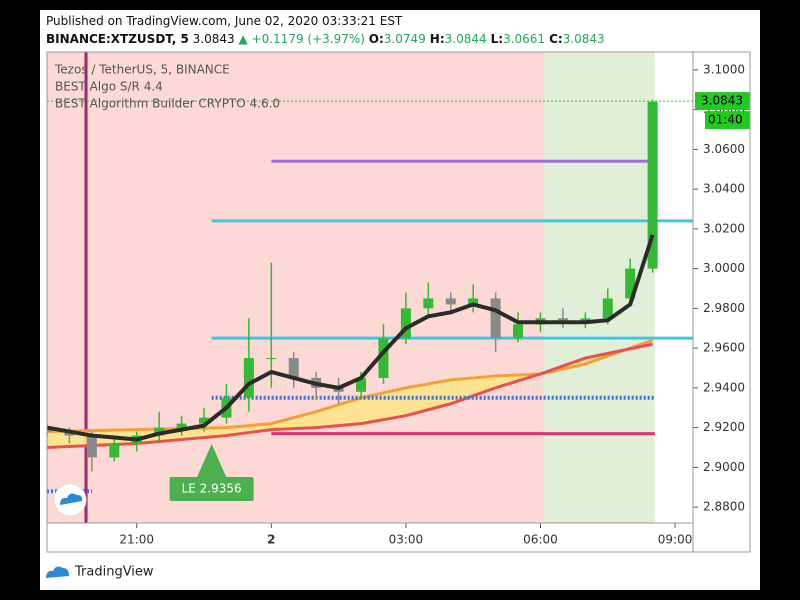  Describe the element at coordinates (136, 540) in the screenshot. I see `x-tick-label: 21:00` at that location.